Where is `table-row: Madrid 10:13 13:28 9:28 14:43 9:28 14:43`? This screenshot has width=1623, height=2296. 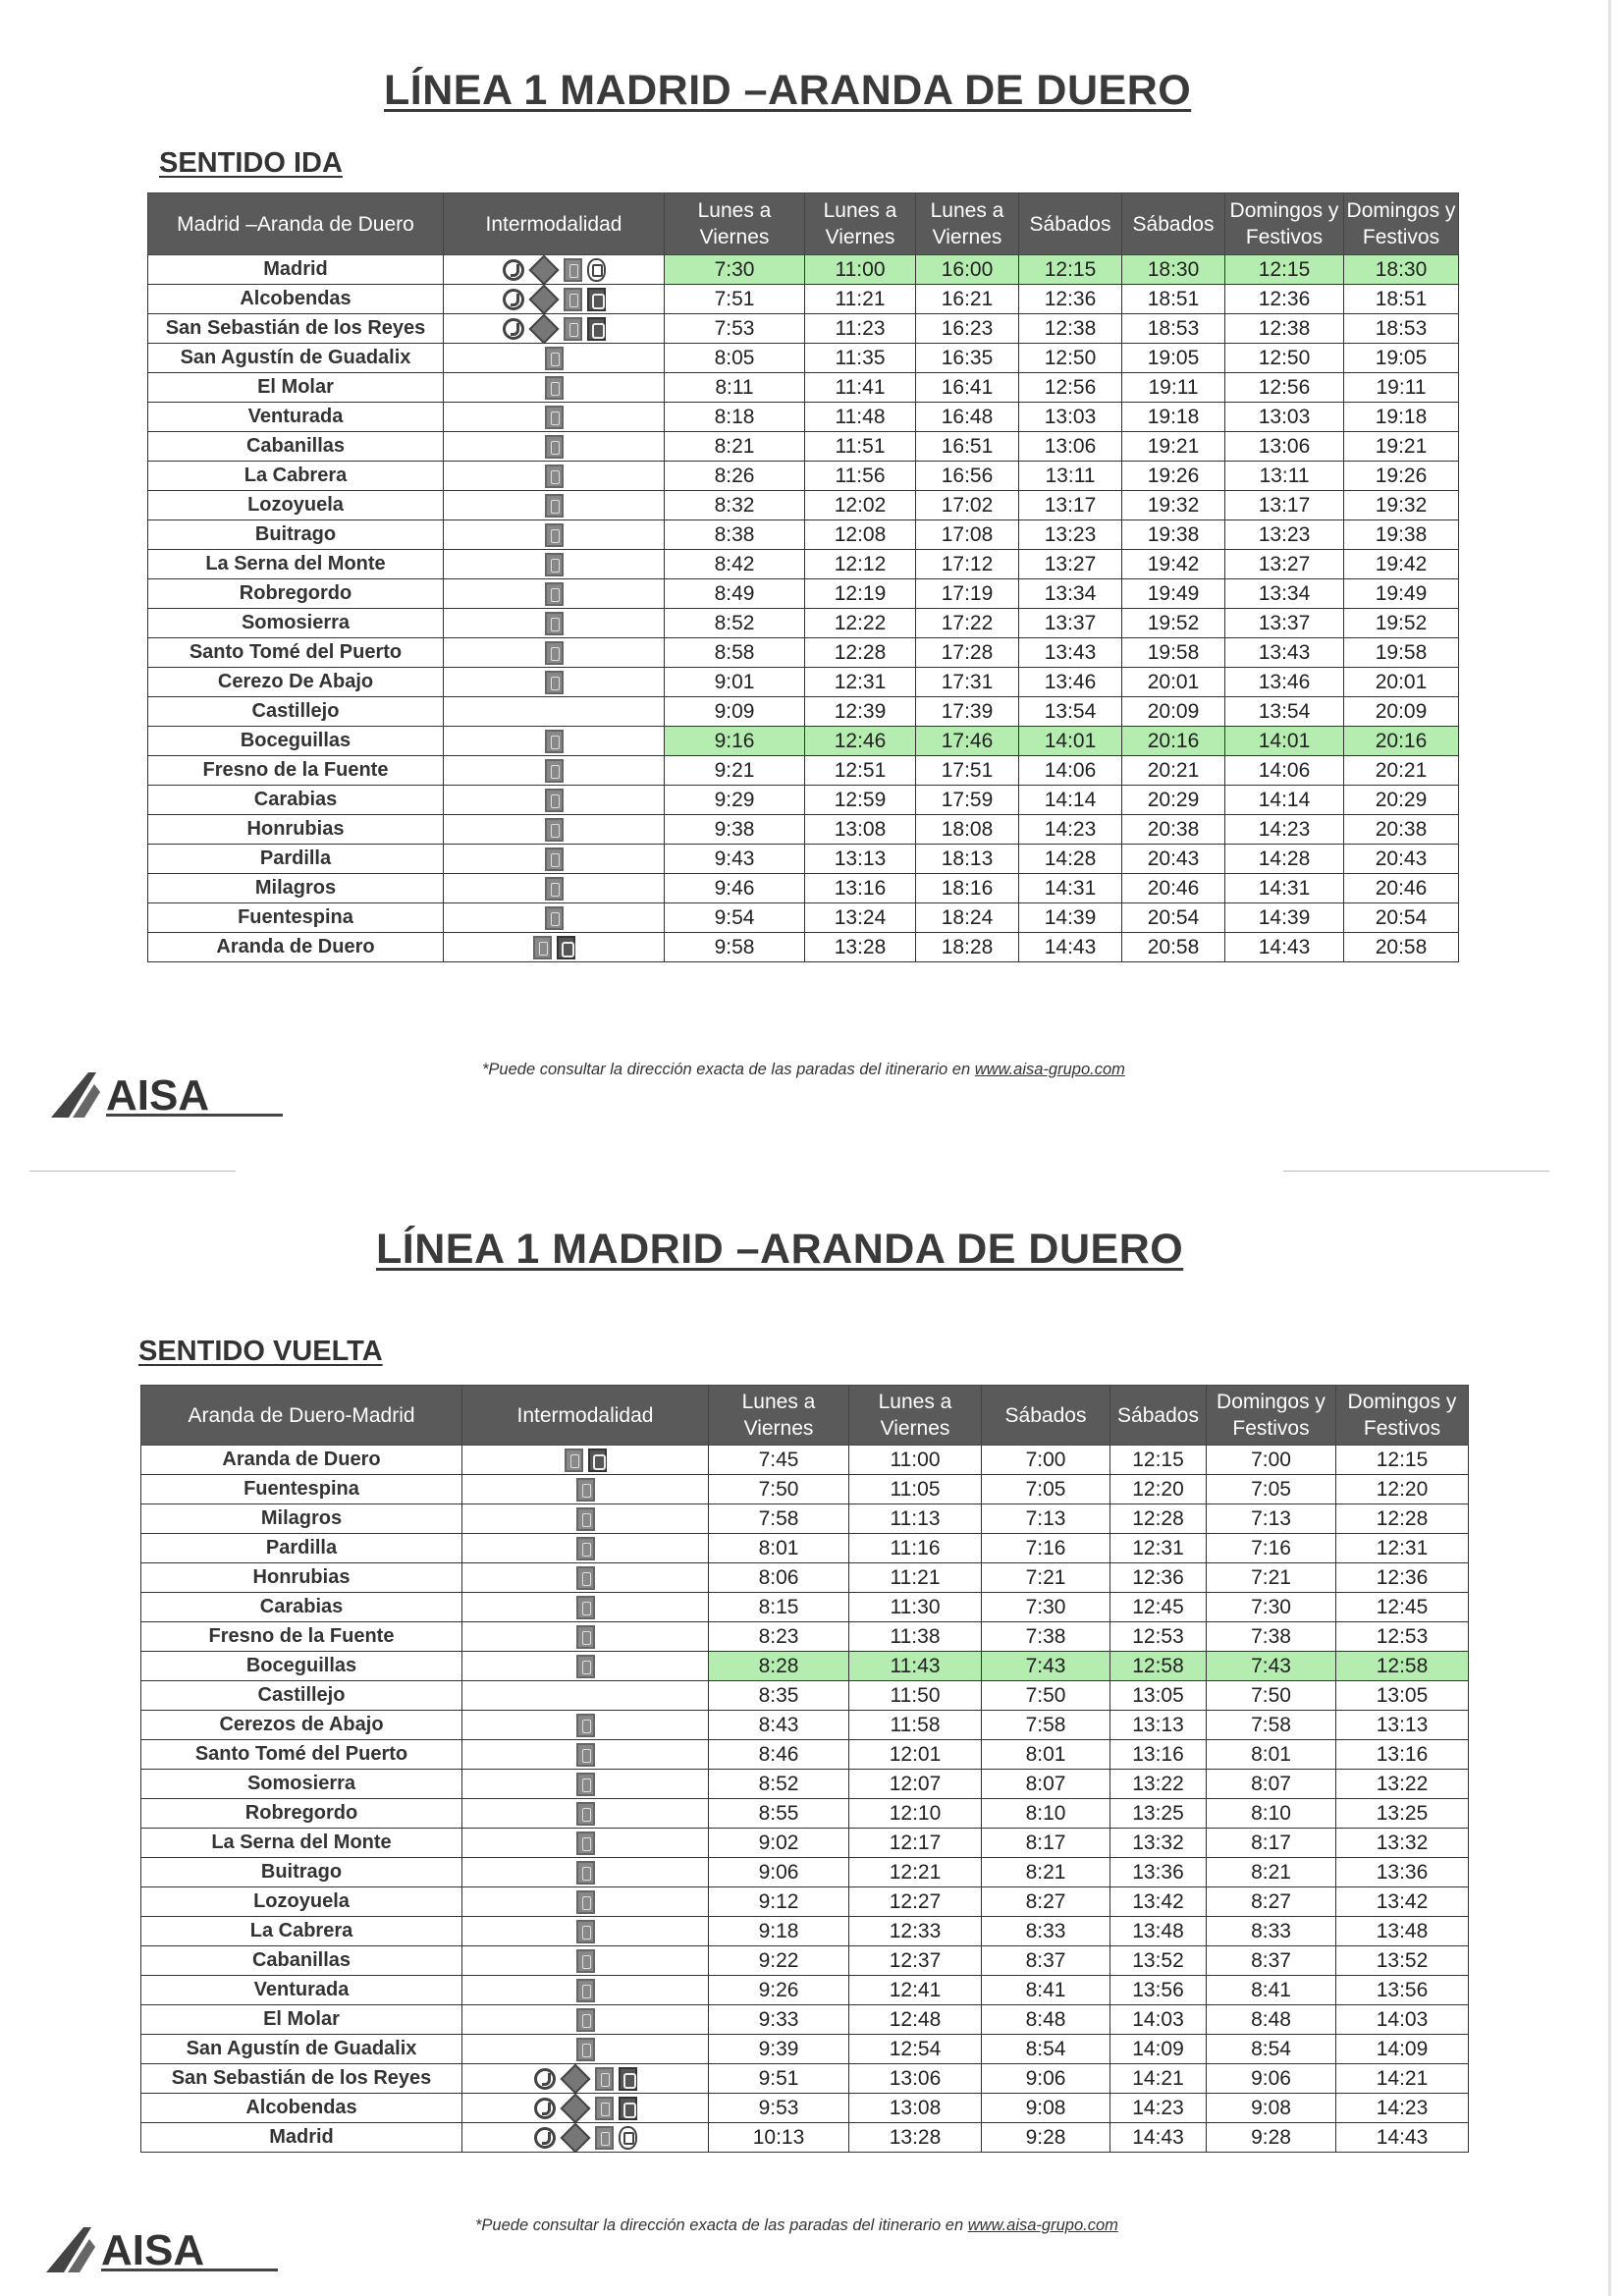
table-row: Madrid 10:13 13:28 9:28 14:43 9:28 14:43 is located at coordinates (804, 2137).